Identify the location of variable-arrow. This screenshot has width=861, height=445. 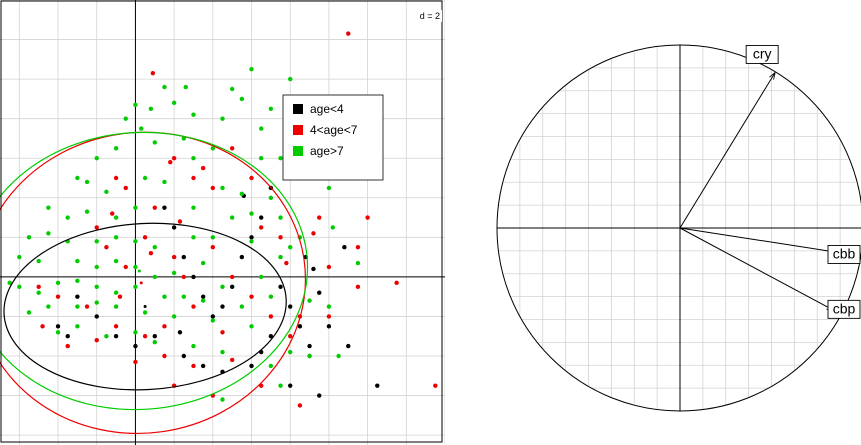
(756, 268).